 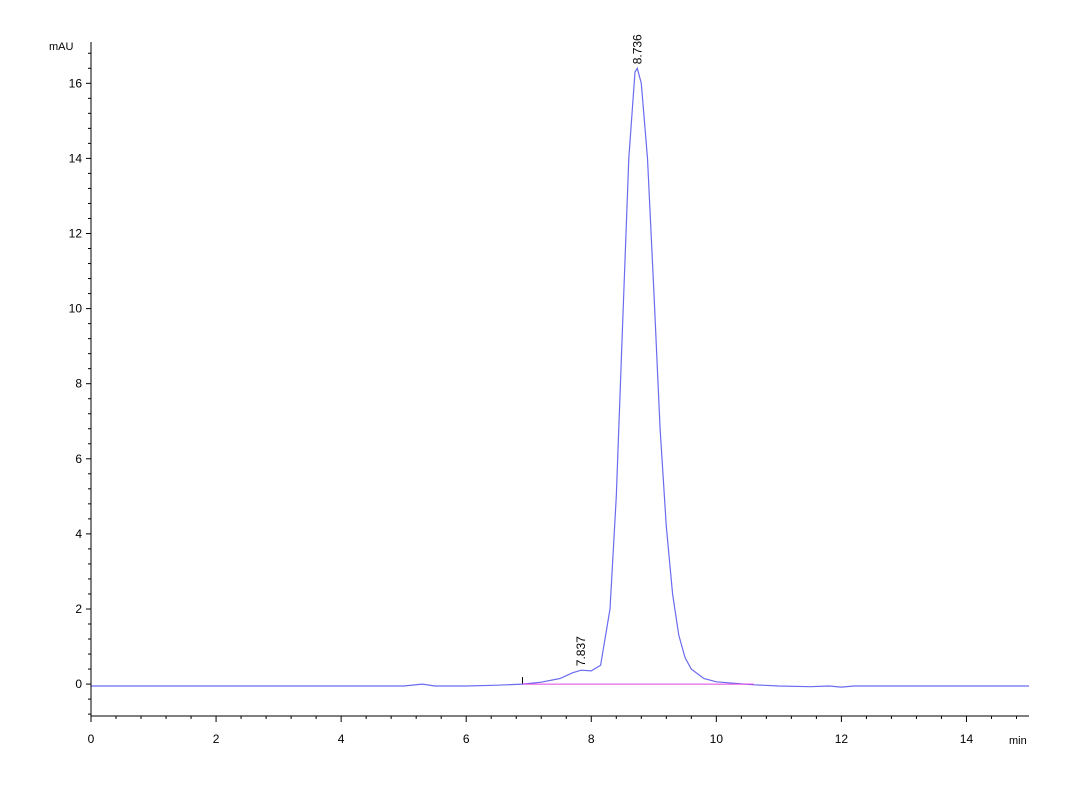 I want to click on y-tick-label: 4, so click(x=78, y=534).